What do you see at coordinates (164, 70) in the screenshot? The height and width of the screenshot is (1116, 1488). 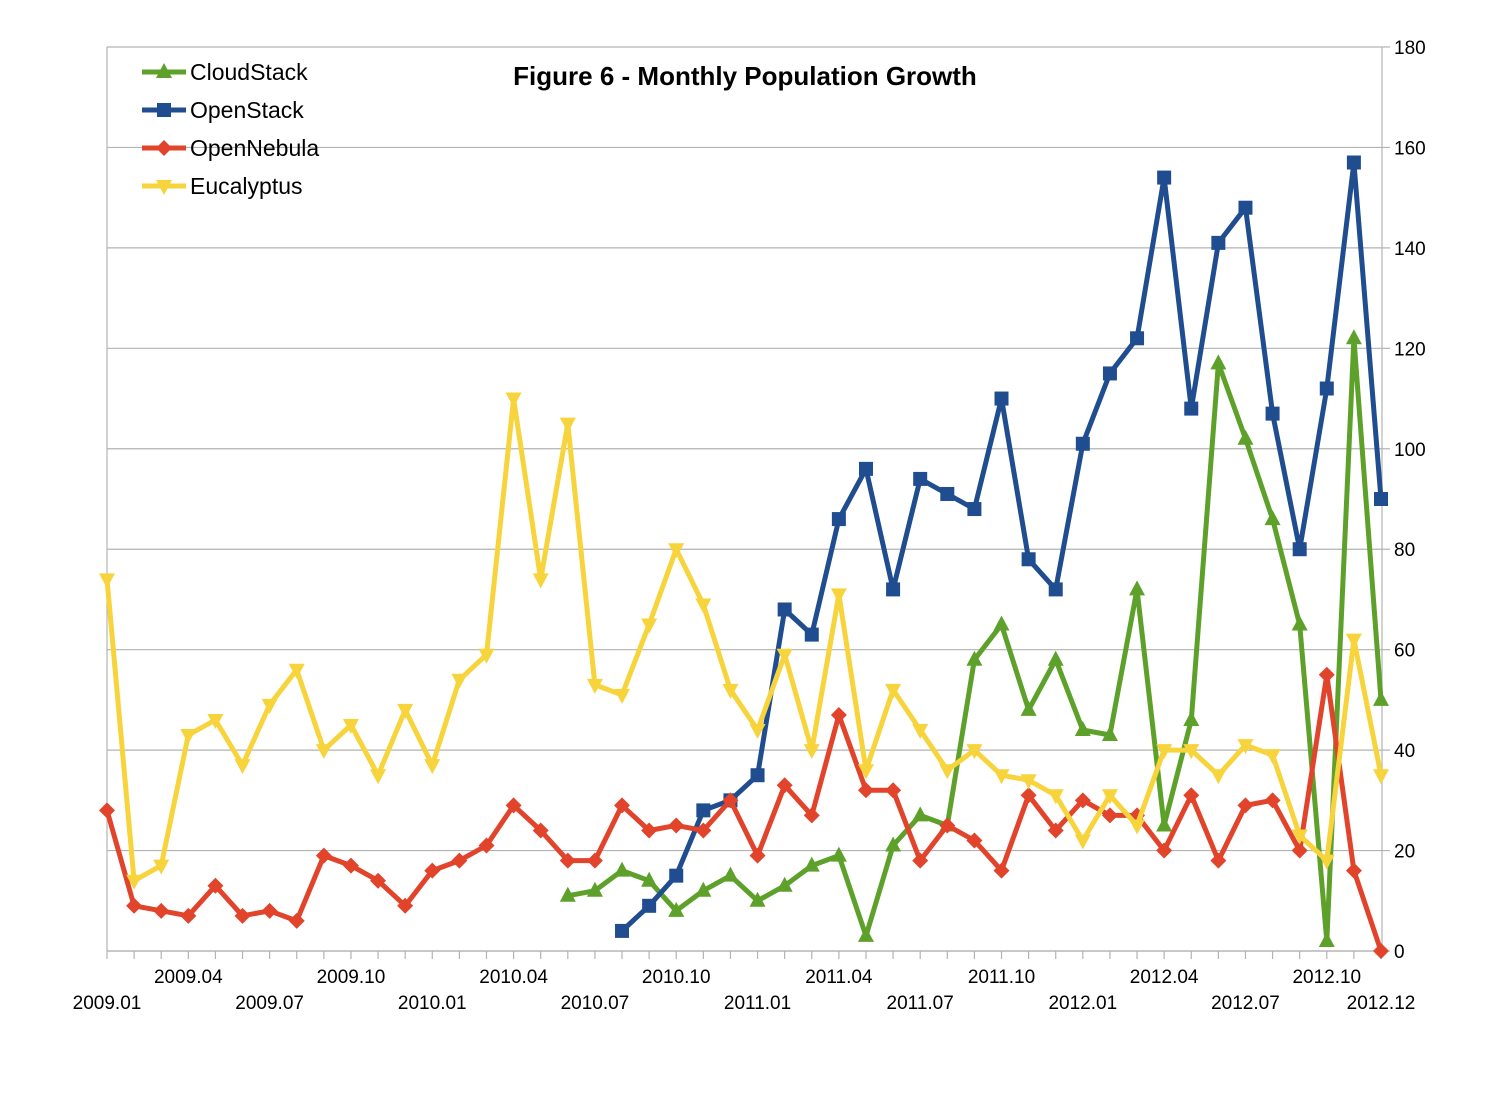 I see `triangle-up-marker-icon` at bounding box center [164, 70].